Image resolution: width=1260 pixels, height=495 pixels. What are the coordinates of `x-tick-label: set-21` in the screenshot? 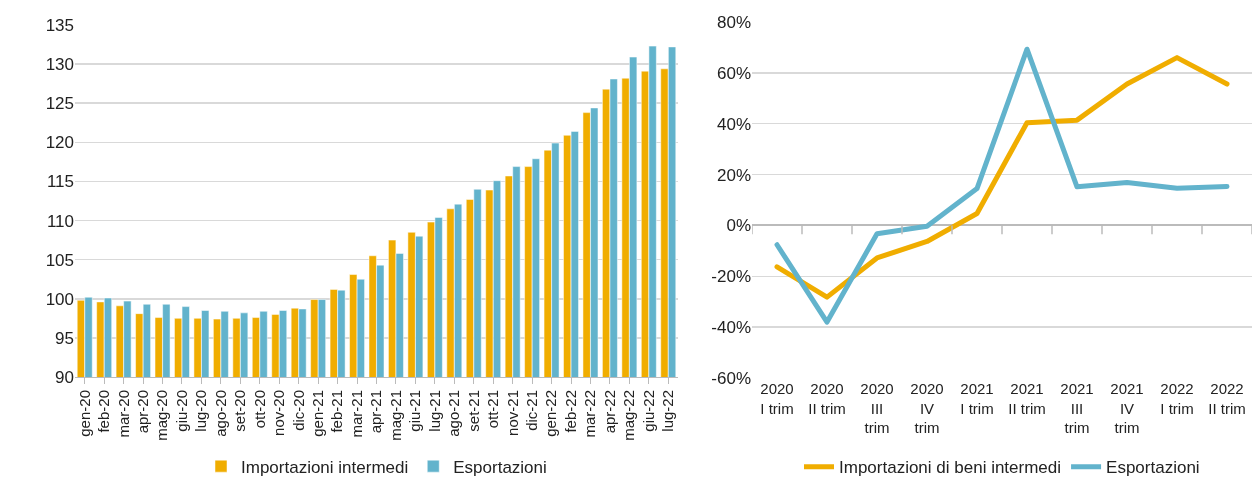 It's located at (473, 411).